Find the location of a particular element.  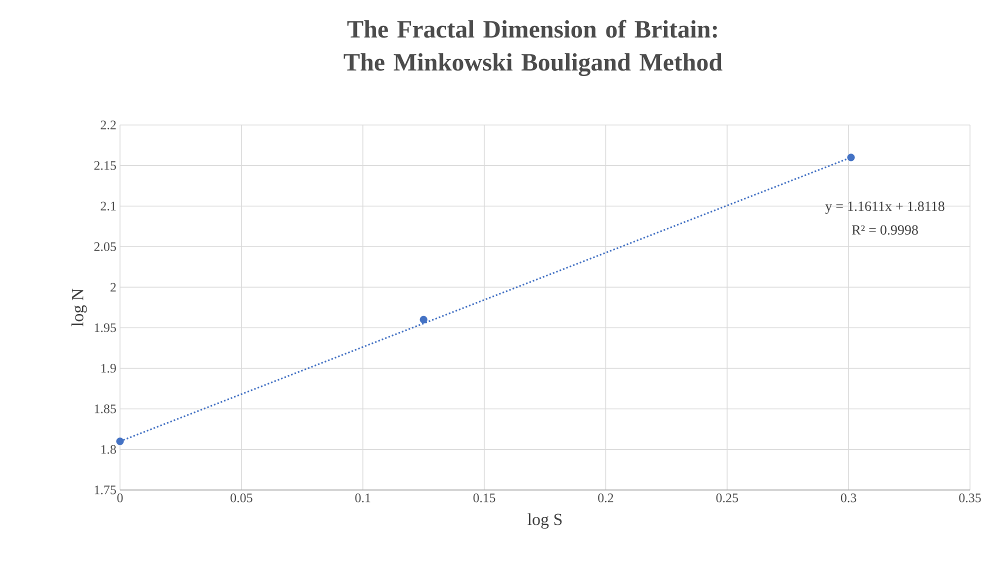

y-tick-label: 2.1 is located at coordinates (108, 206).